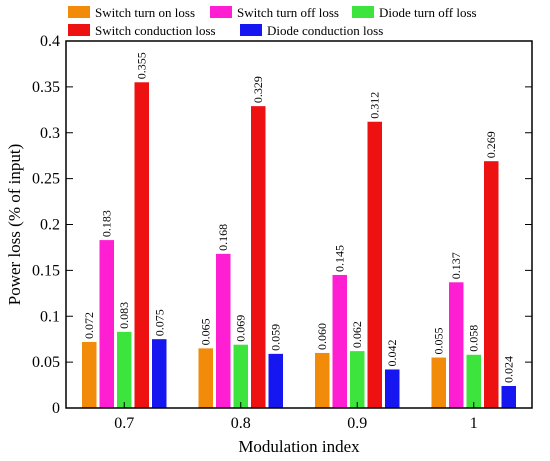  Describe the element at coordinates (357, 423) in the screenshot. I see `x-tick-label: 0.9` at that location.